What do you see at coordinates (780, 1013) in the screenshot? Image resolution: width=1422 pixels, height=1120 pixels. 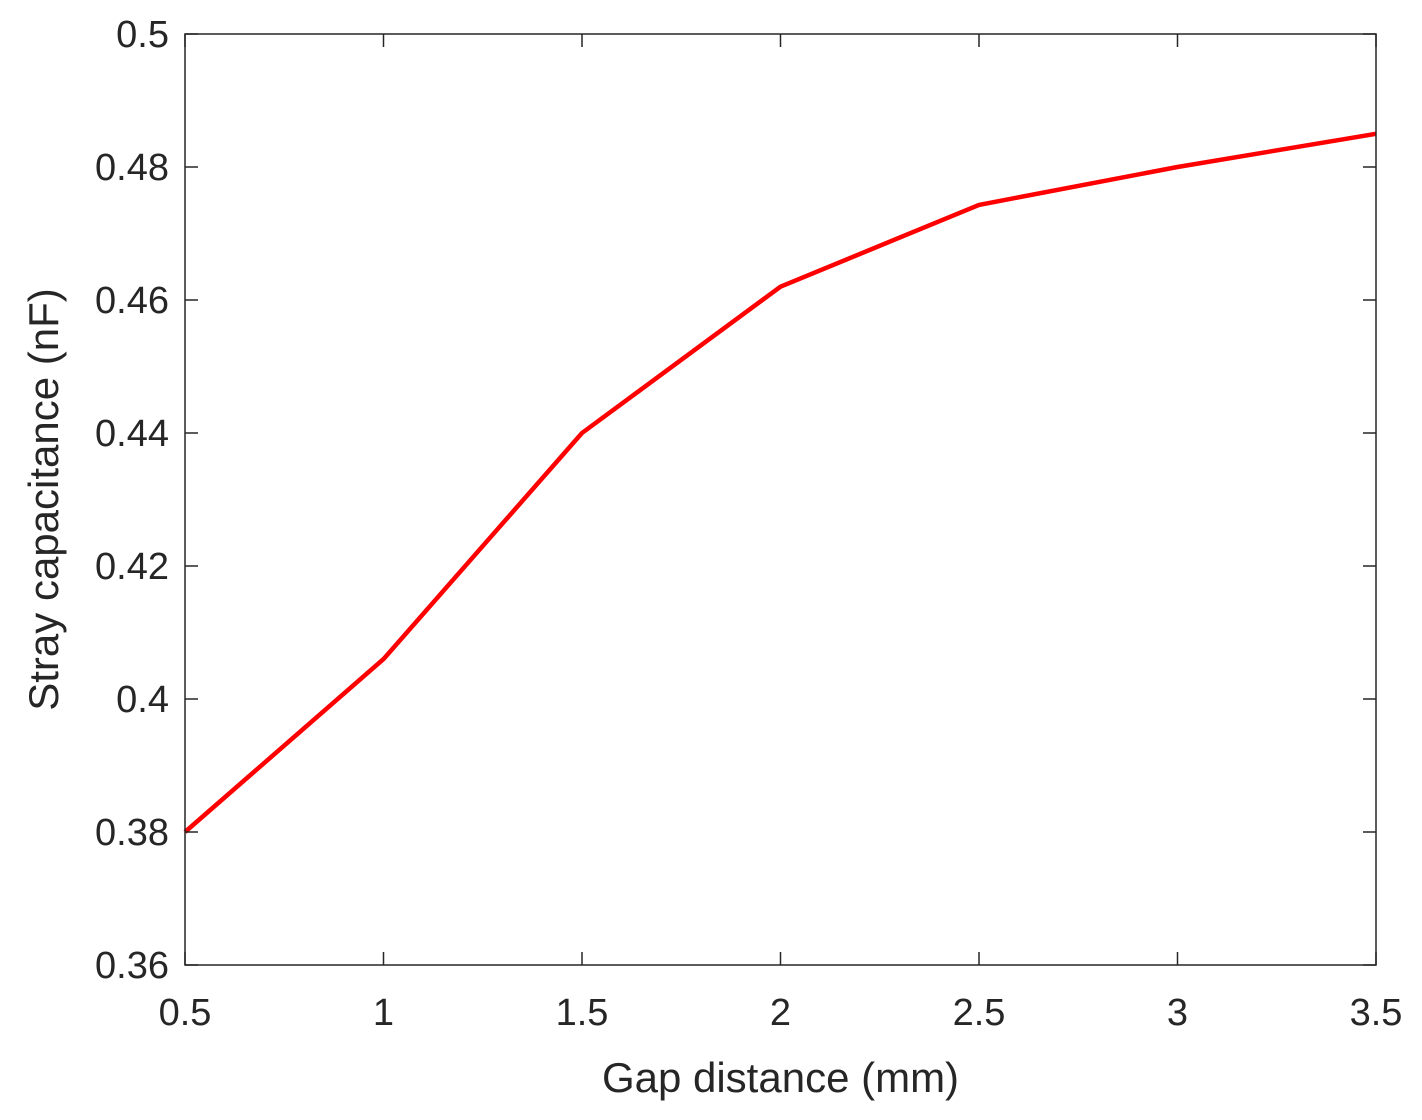 I see `x-tick-label: 2` at bounding box center [780, 1013].